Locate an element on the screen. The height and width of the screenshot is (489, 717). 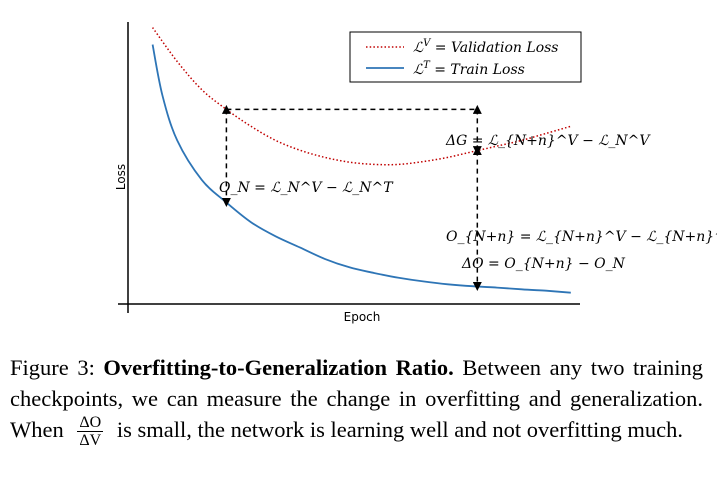
fraction-numerator: ΔO is located at coordinates (90, 423).